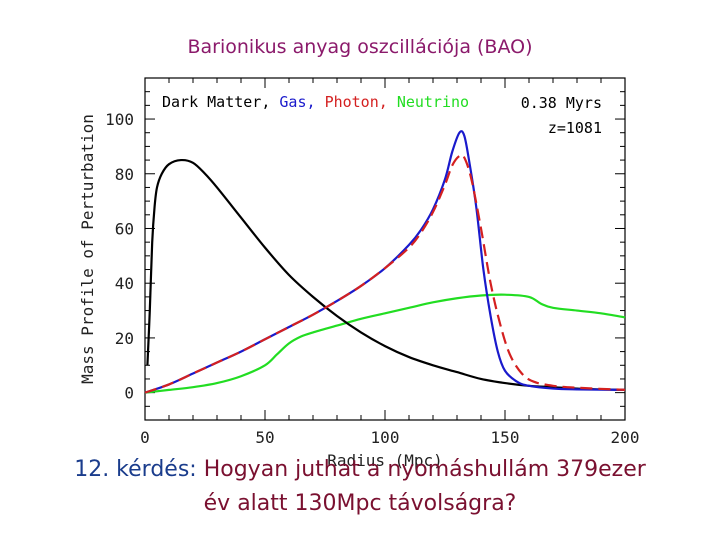  What do you see at coordinates (385, 437) in the screenshot?
I see `x-tick-label: 100` at bounding box center [385, 437].